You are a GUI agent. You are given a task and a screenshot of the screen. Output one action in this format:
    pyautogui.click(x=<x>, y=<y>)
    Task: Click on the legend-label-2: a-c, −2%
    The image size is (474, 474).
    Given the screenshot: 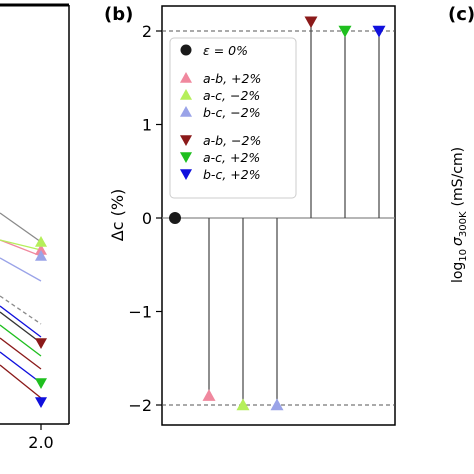 What is the action you would take?
    pyautogui.click(x=231, y=95)
    